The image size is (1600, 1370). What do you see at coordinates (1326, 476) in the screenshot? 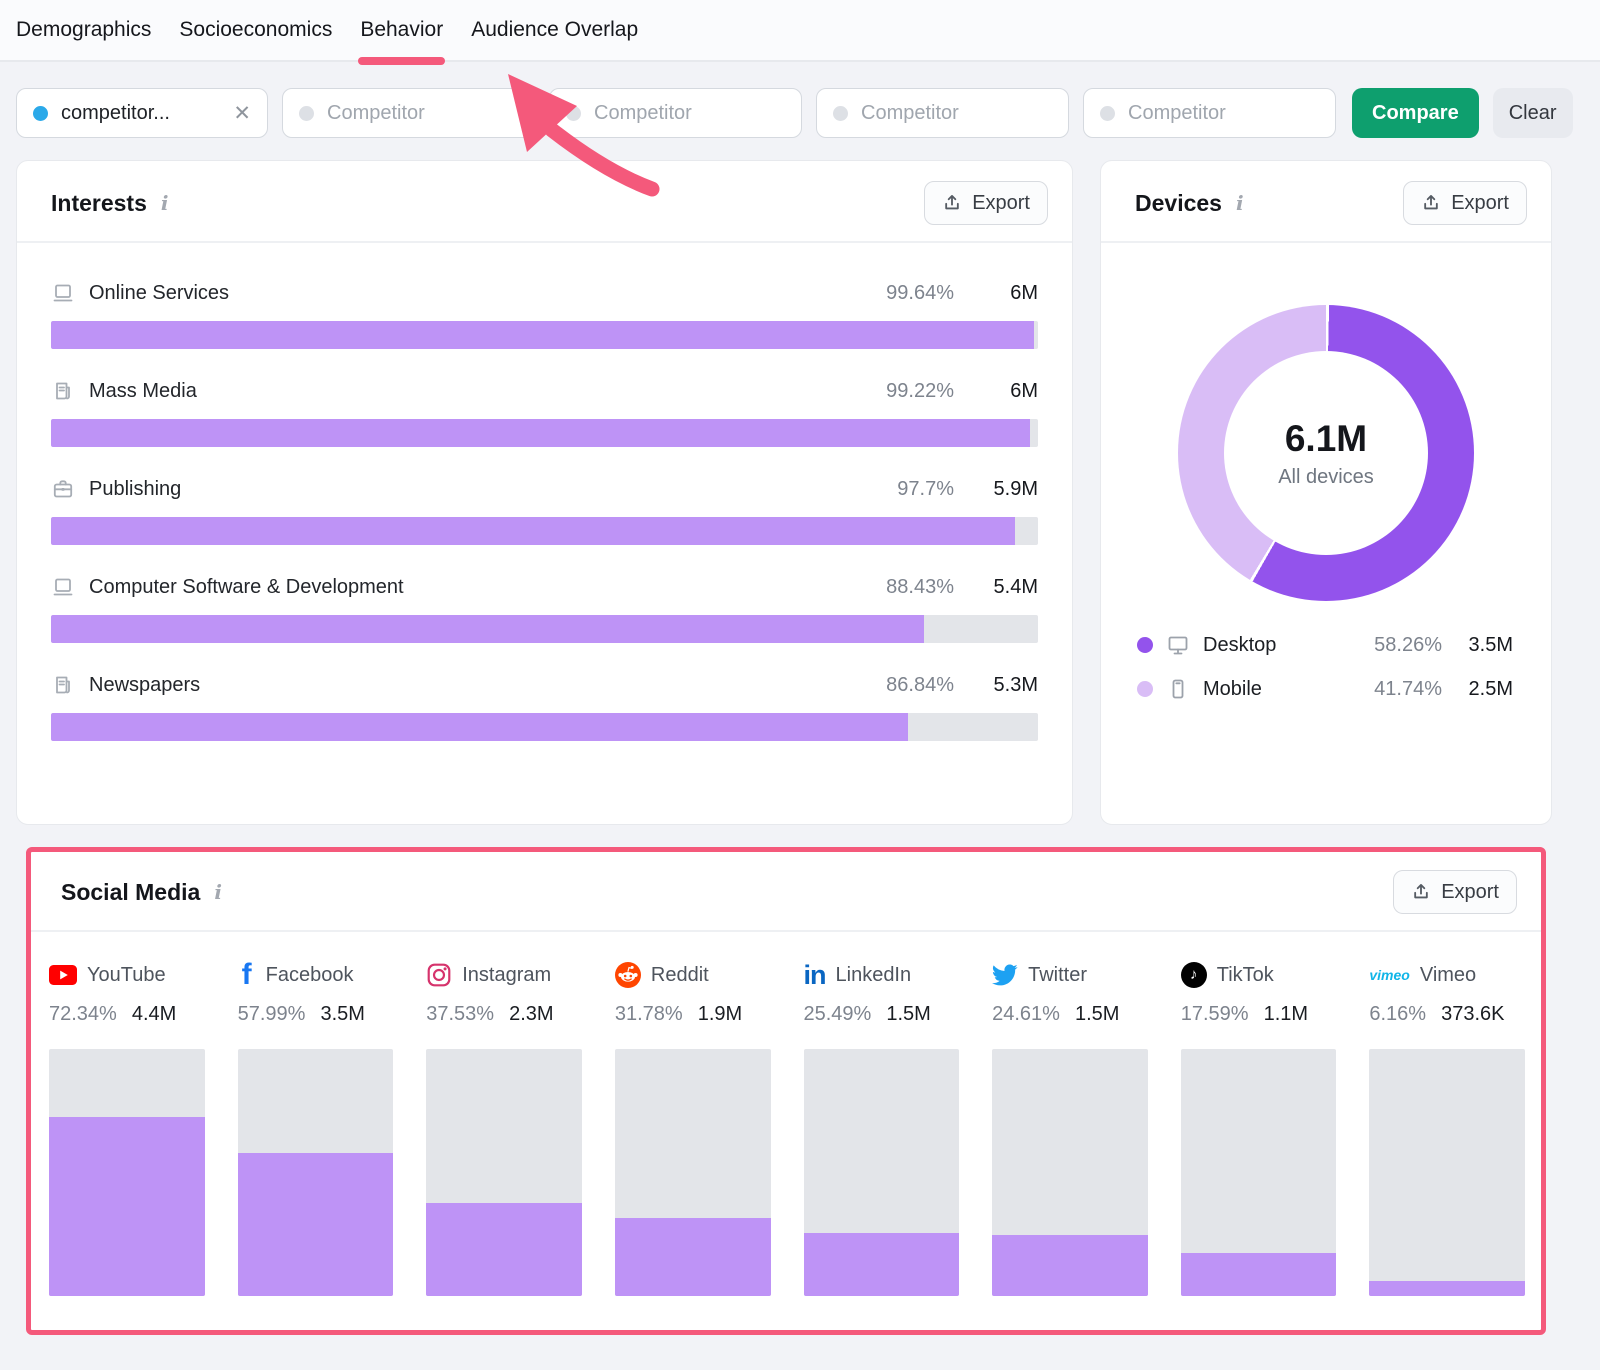
I see `donut-total-label: All devices` at bounding box center [1326, 476].